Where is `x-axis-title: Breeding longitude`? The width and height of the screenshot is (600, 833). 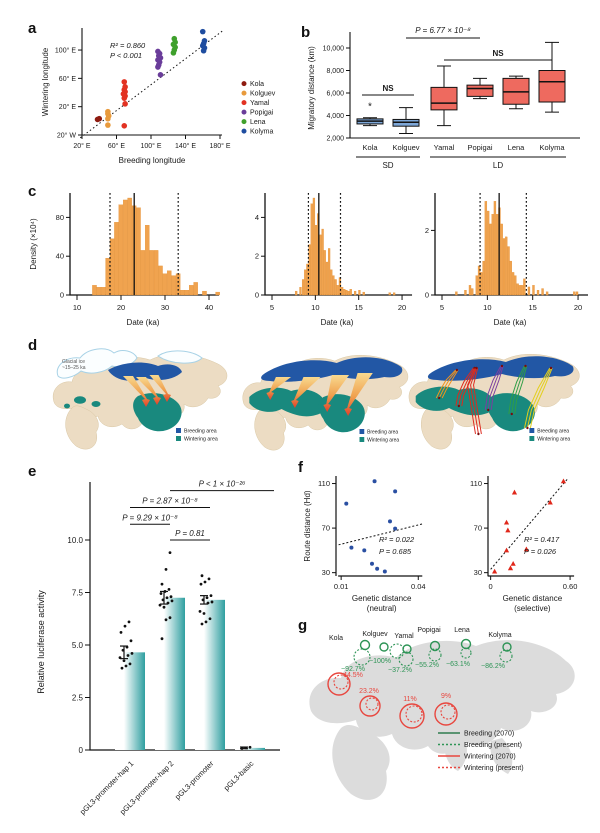
x-axis-title: Breeding longitude is located at coordinates (152, 160).